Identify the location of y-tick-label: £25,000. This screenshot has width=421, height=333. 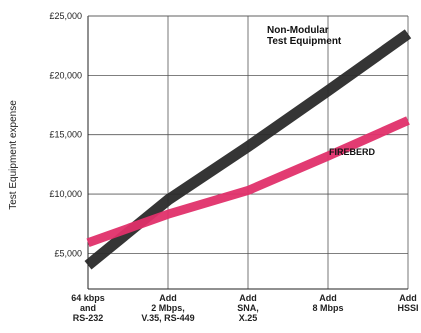
(65, 16).